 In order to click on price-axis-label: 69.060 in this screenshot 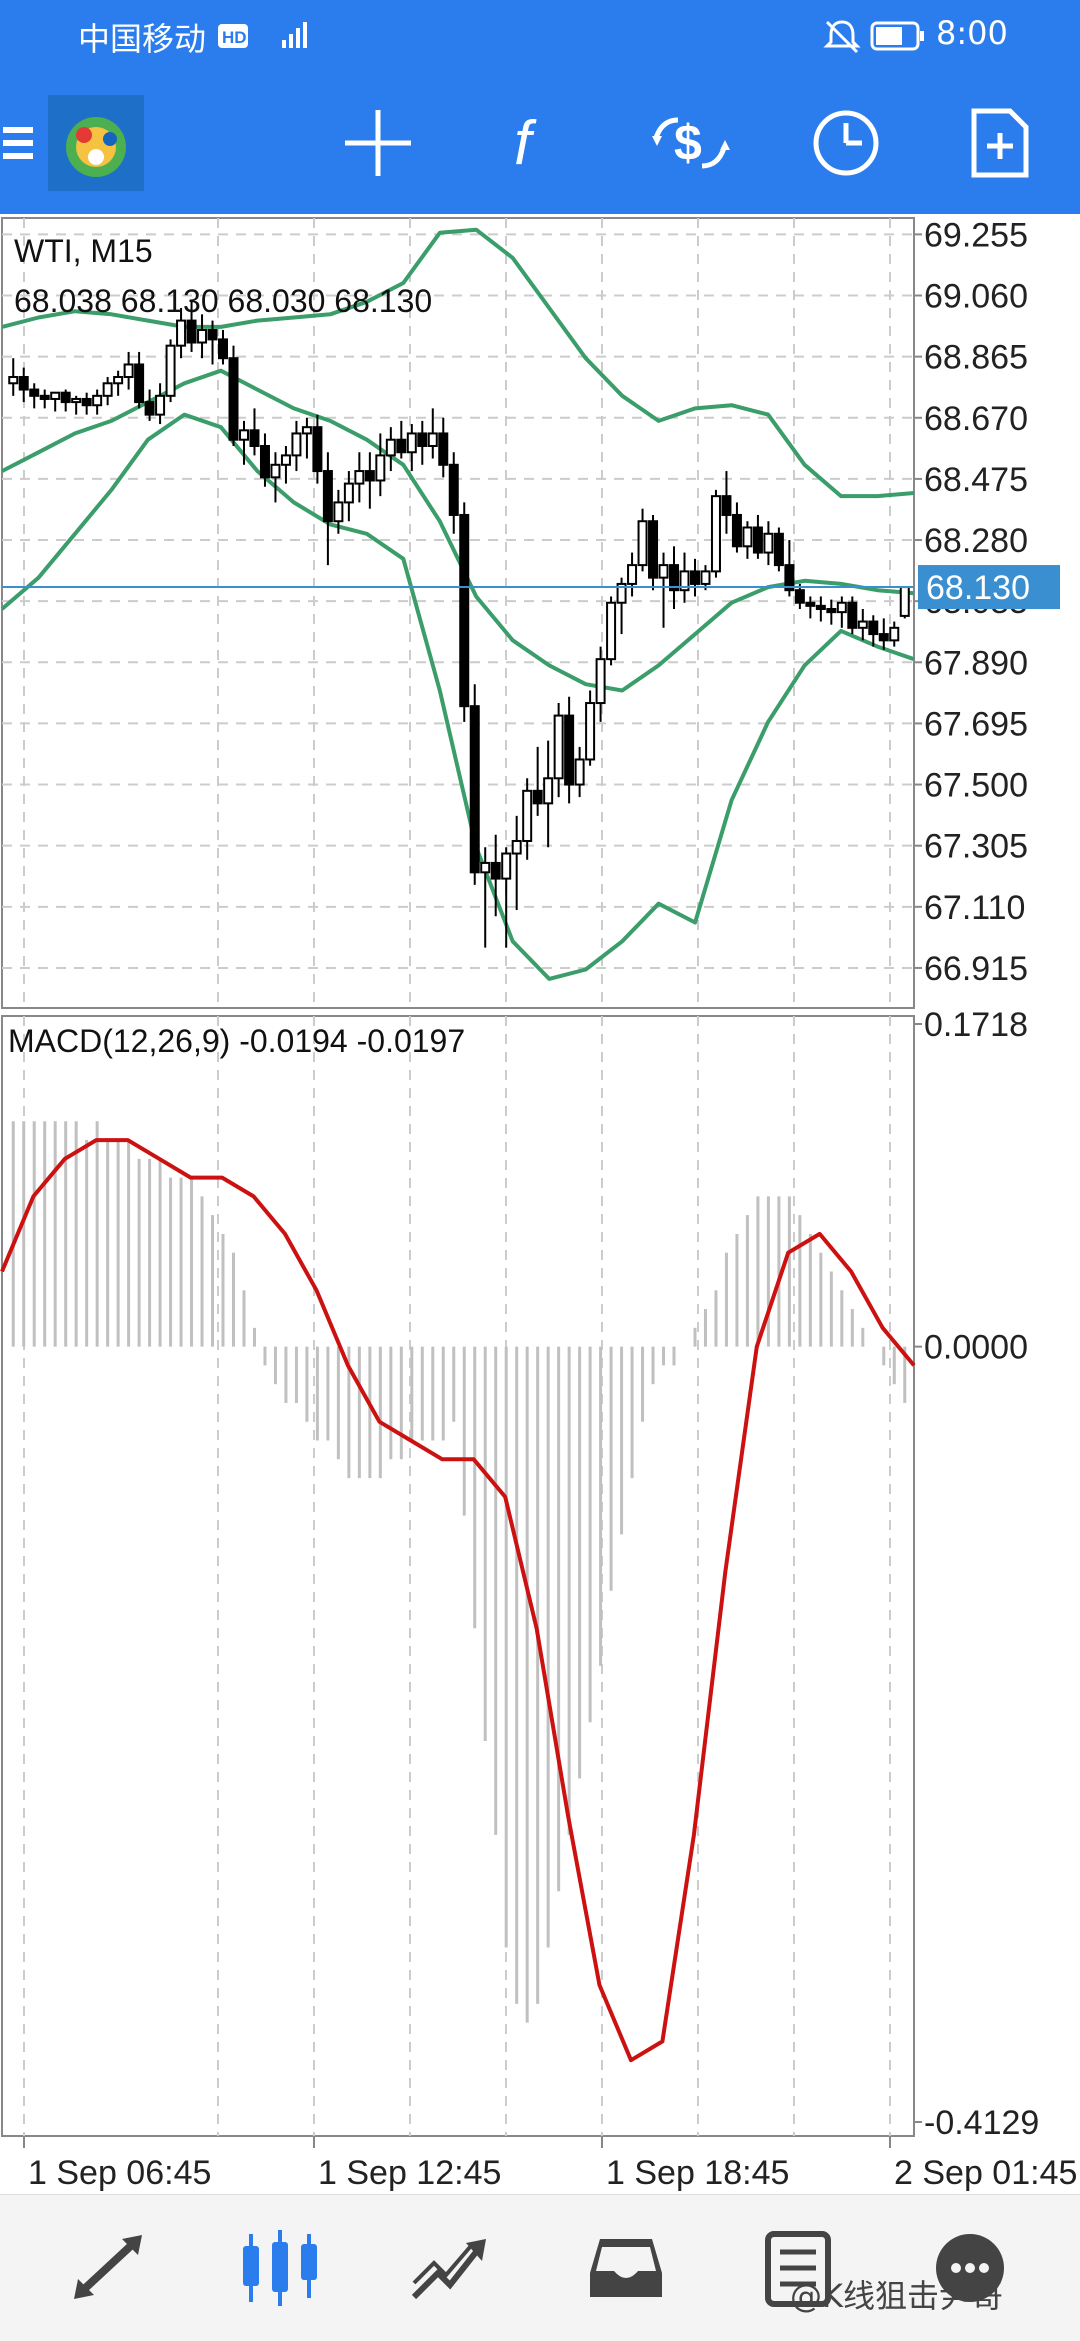, I will do `click(976, 297)`.